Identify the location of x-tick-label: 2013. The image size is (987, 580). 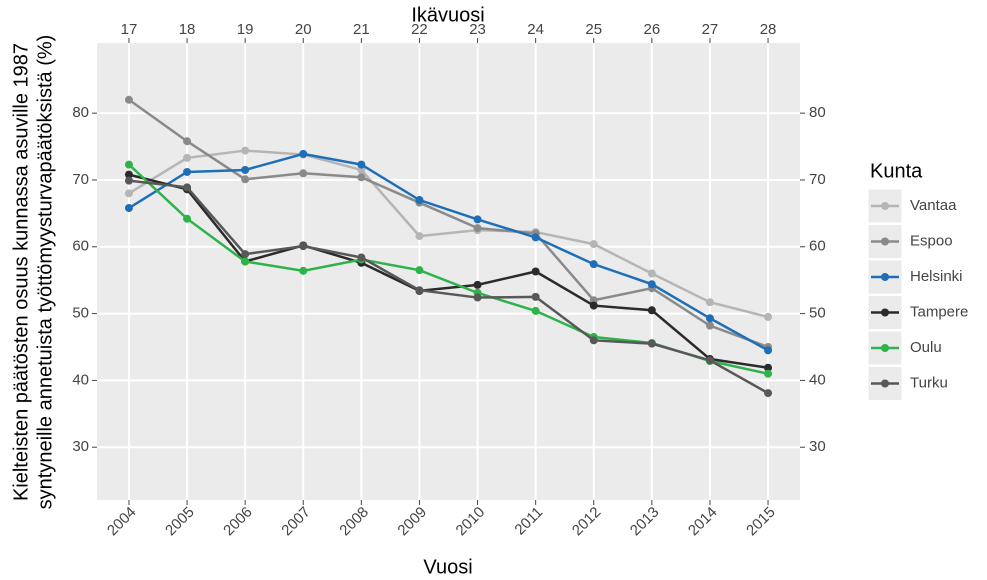
(645, 522).